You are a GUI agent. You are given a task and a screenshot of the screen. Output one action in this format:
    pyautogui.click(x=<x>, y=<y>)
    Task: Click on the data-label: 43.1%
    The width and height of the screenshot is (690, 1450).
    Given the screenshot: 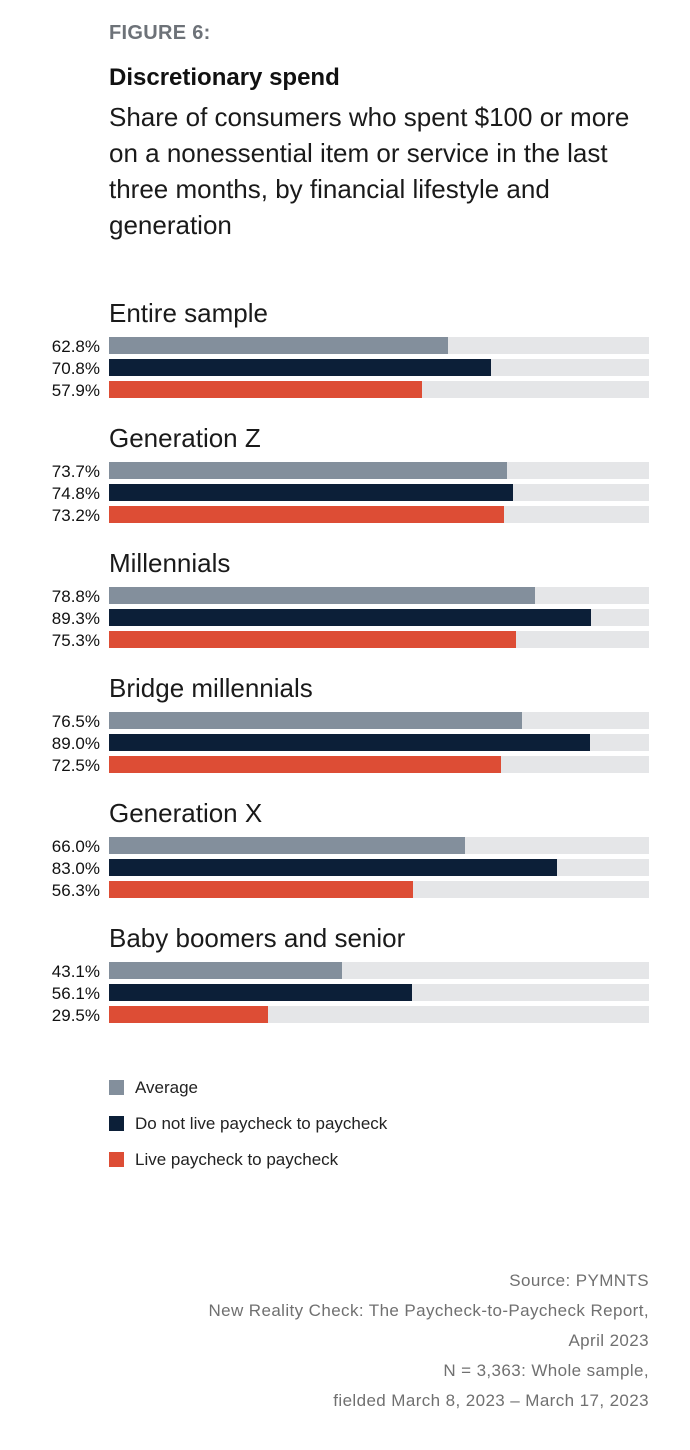 What is the action you would take?
    pyautogui.click(x=75, y=971)
    